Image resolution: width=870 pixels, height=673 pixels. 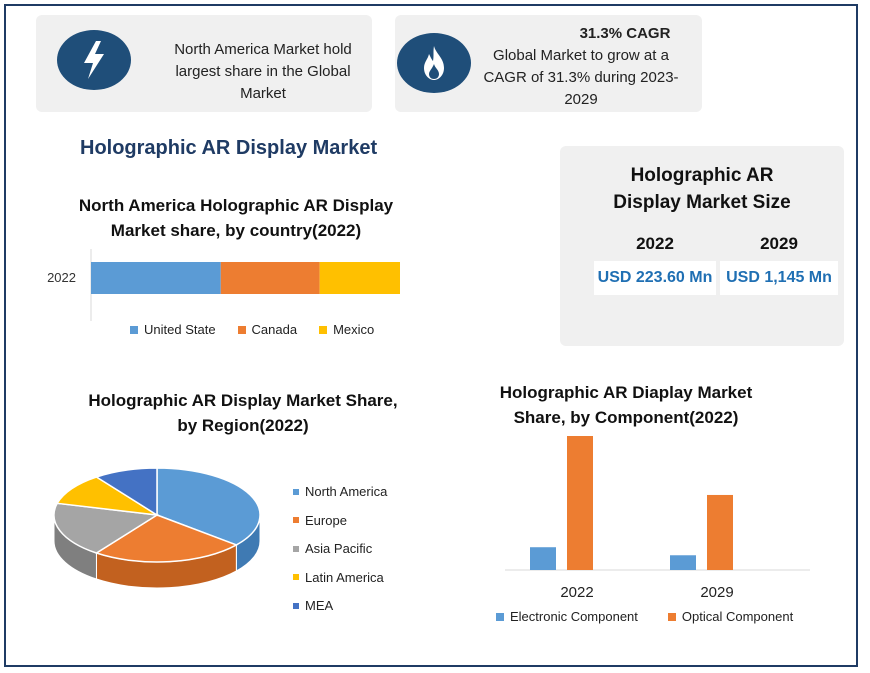 I want to click on market-size-year-2022: 2022, so click(x=655, y=243).